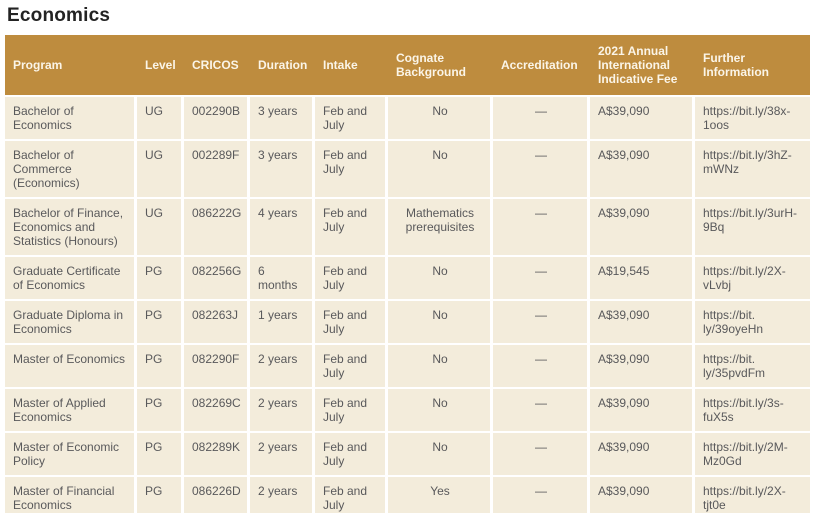 This screenshot has width=814, height=513. Describe the element at coordinates (752, 454) in the screenshot. I see `further-info-link: https://bit.ly/2M- Mz0Gd` at that location.